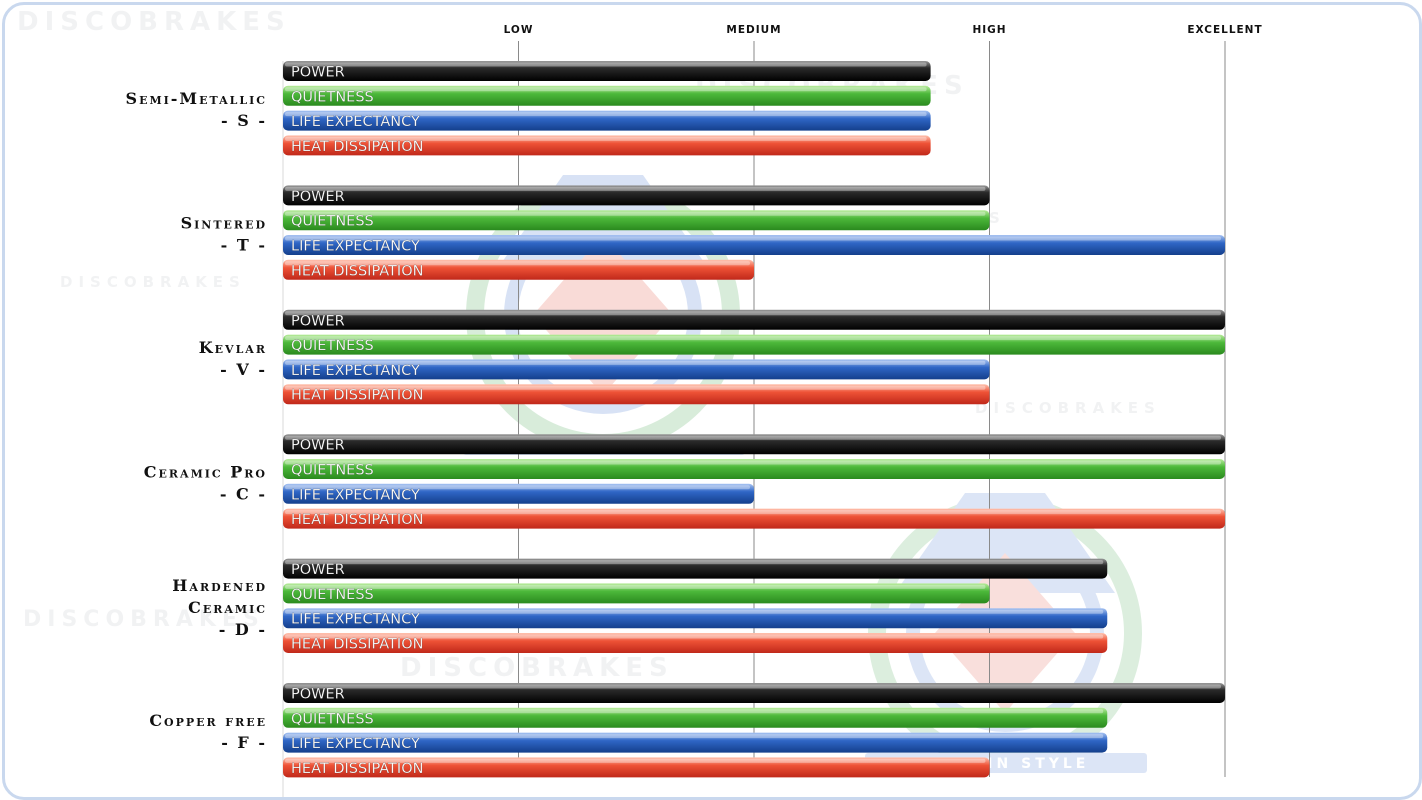 The height and width of the screenshot is (800, 1422). I want to click on pad-type-label: Ceramic, so click(227, 607).